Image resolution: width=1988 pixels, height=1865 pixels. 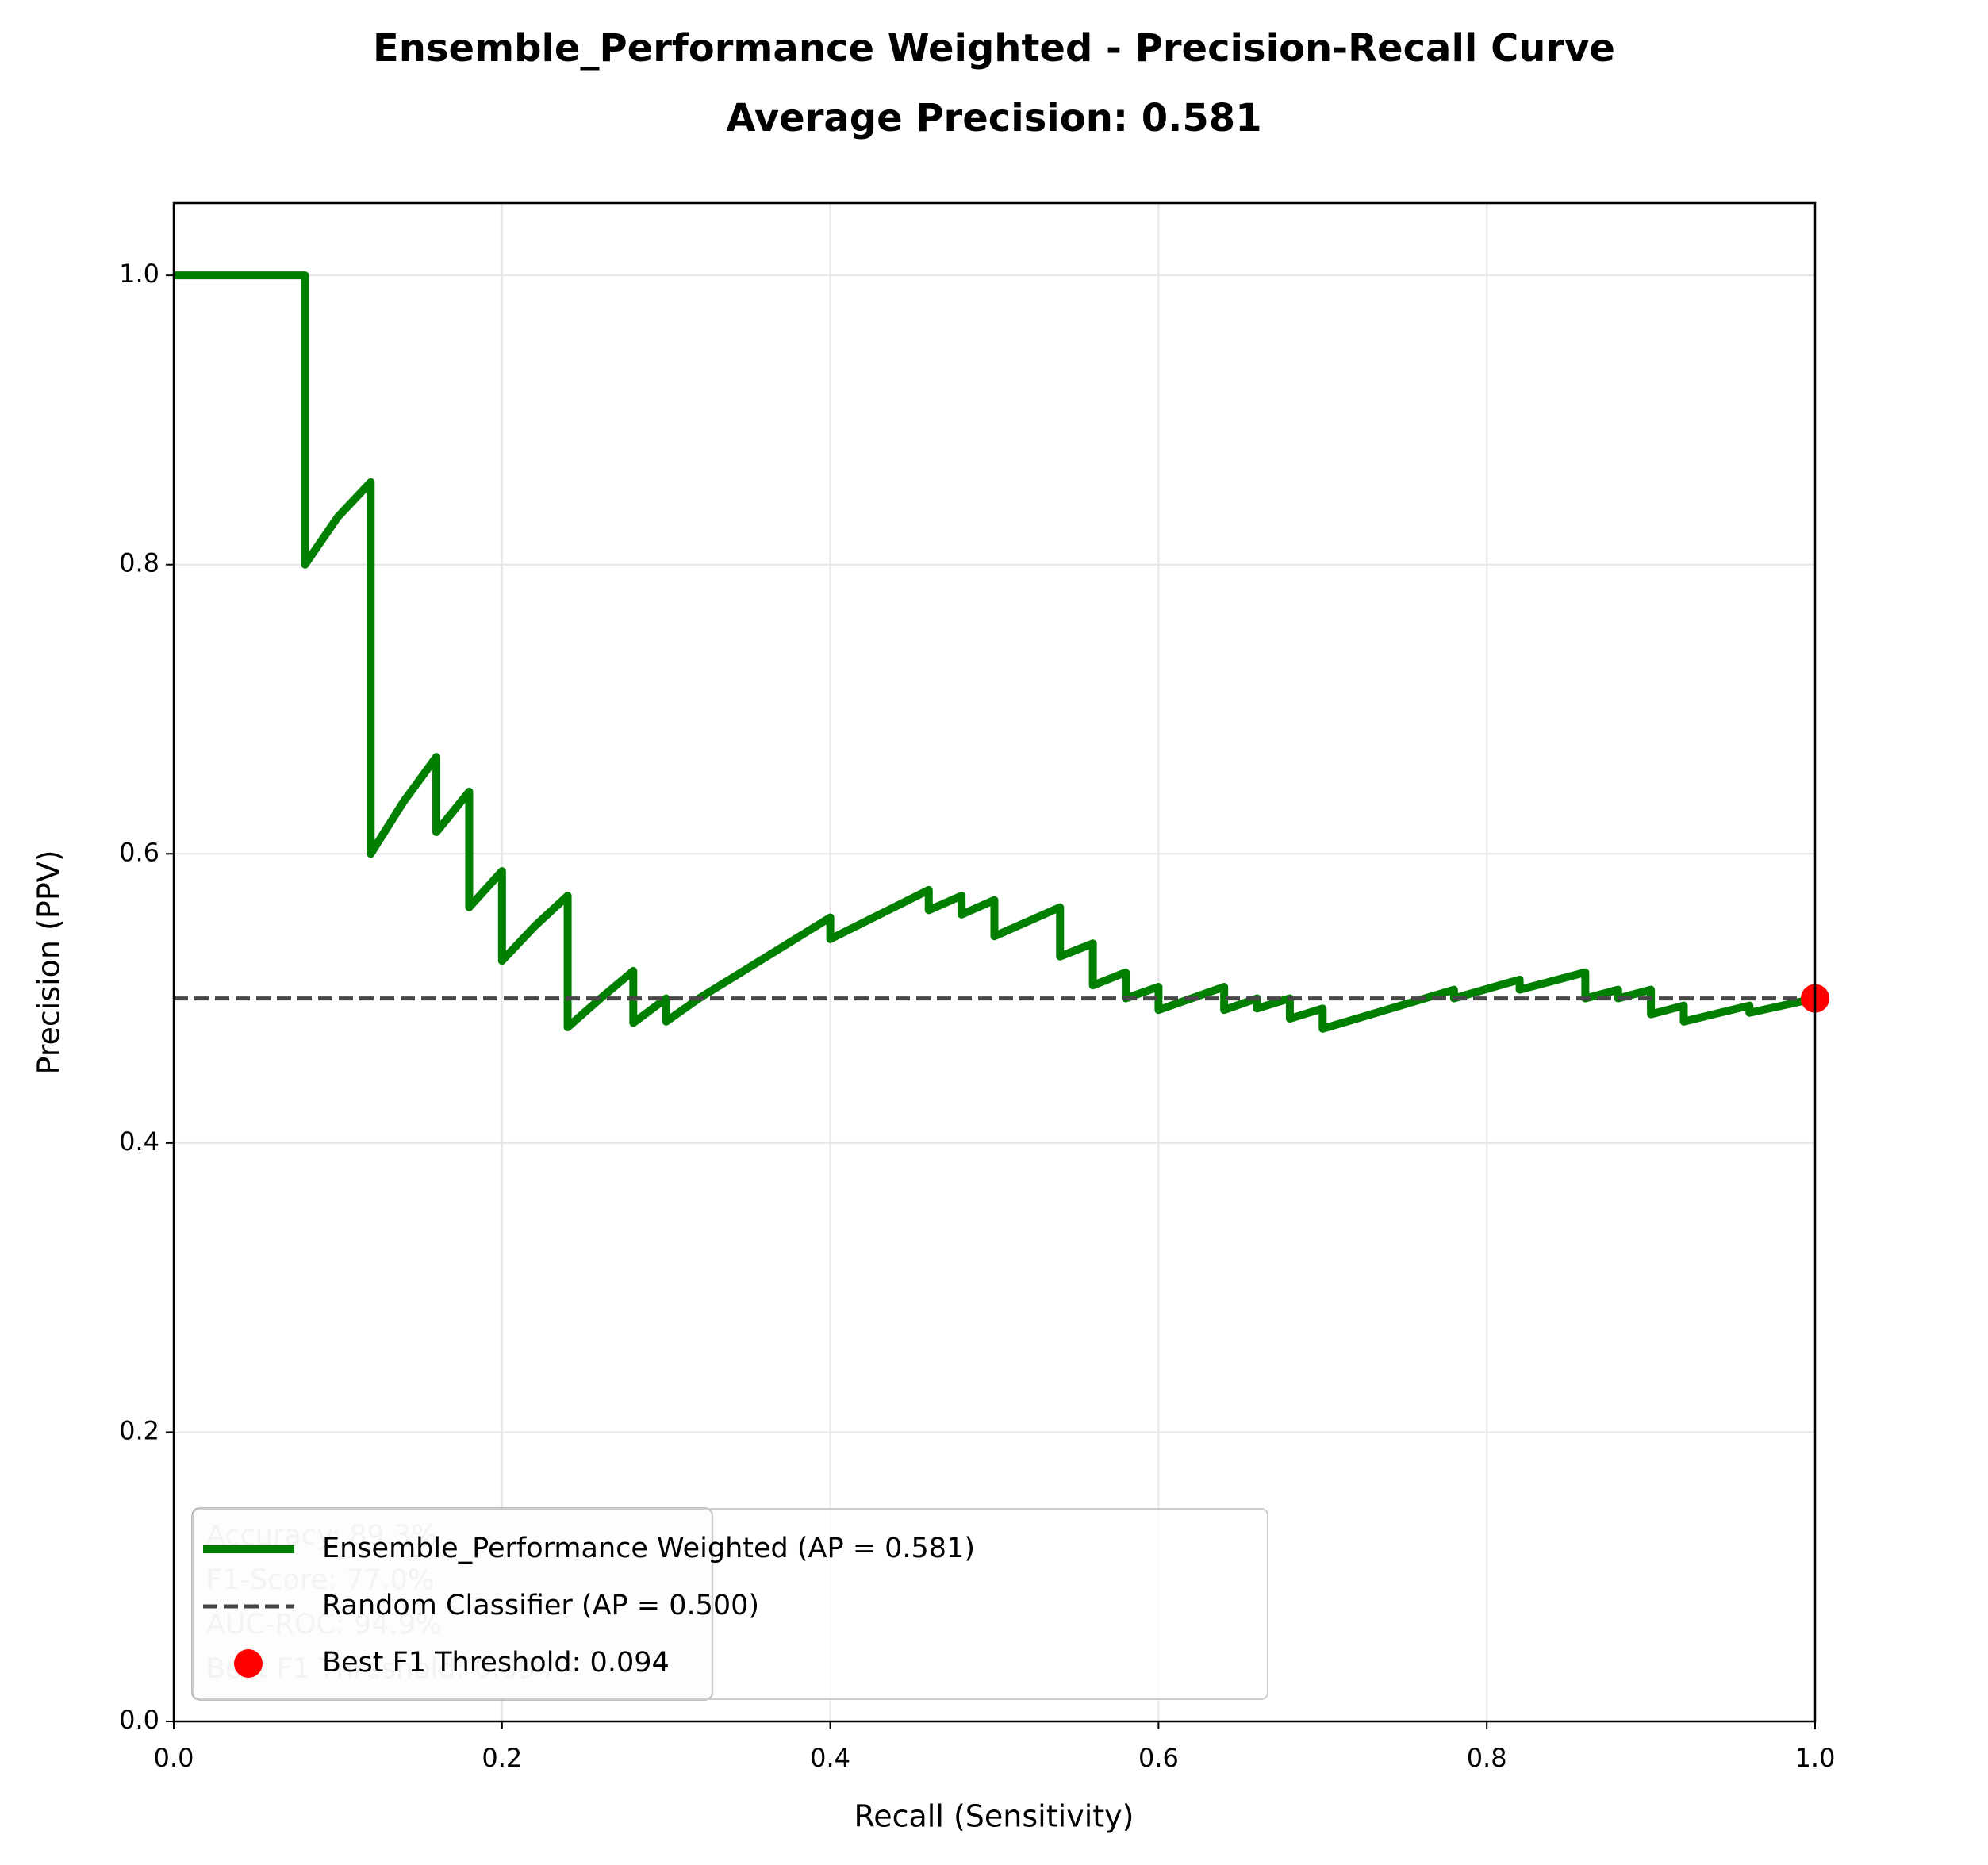 I want to click on x-tick-label: 0.8, so click(x=1487, y=1758).